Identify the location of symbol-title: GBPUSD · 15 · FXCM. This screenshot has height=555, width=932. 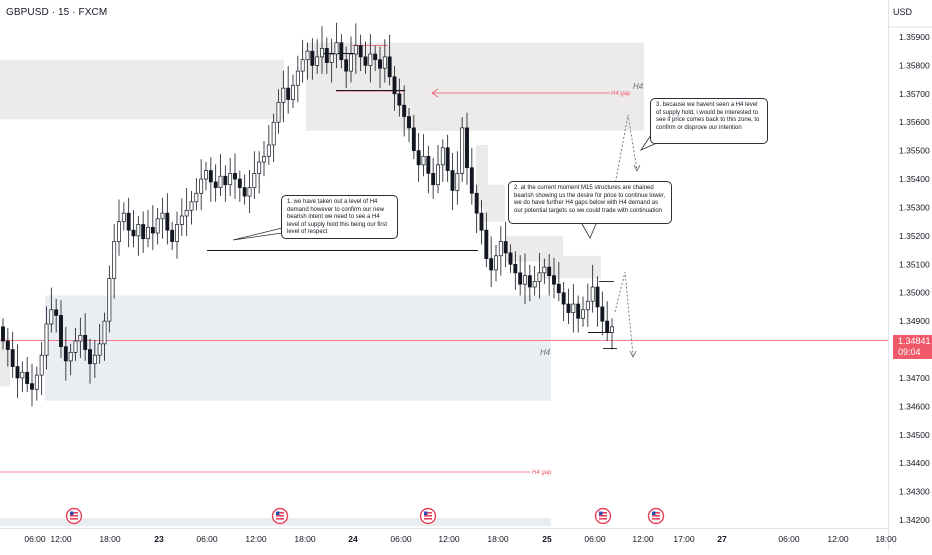
(57, 12).